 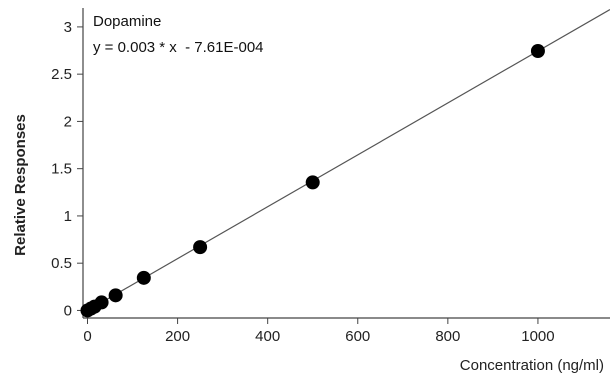 What do you see at coordinates (267, 336) in the screenshot?
I see `x-tick-label: 400` at bounding box center [267, 336].